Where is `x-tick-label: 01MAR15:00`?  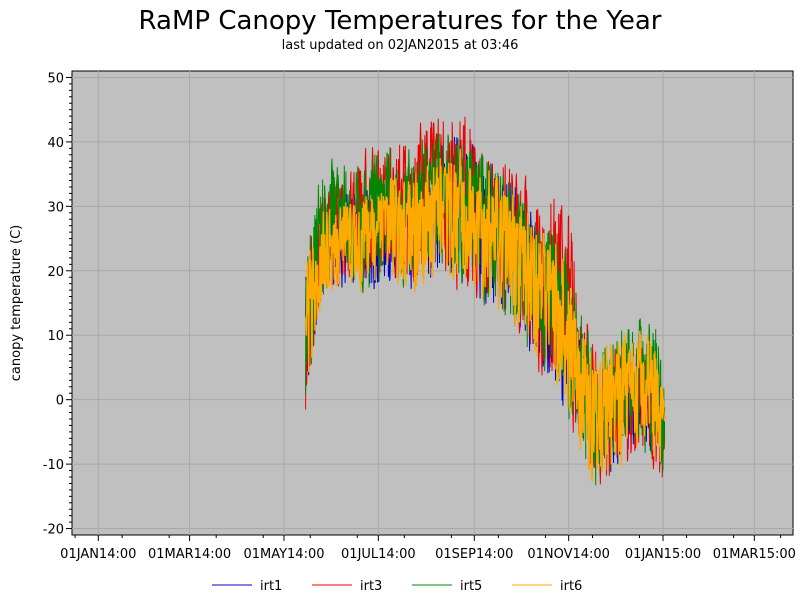
x-tick-label: 01MAR15:00 is located at coordinates (754, 554).